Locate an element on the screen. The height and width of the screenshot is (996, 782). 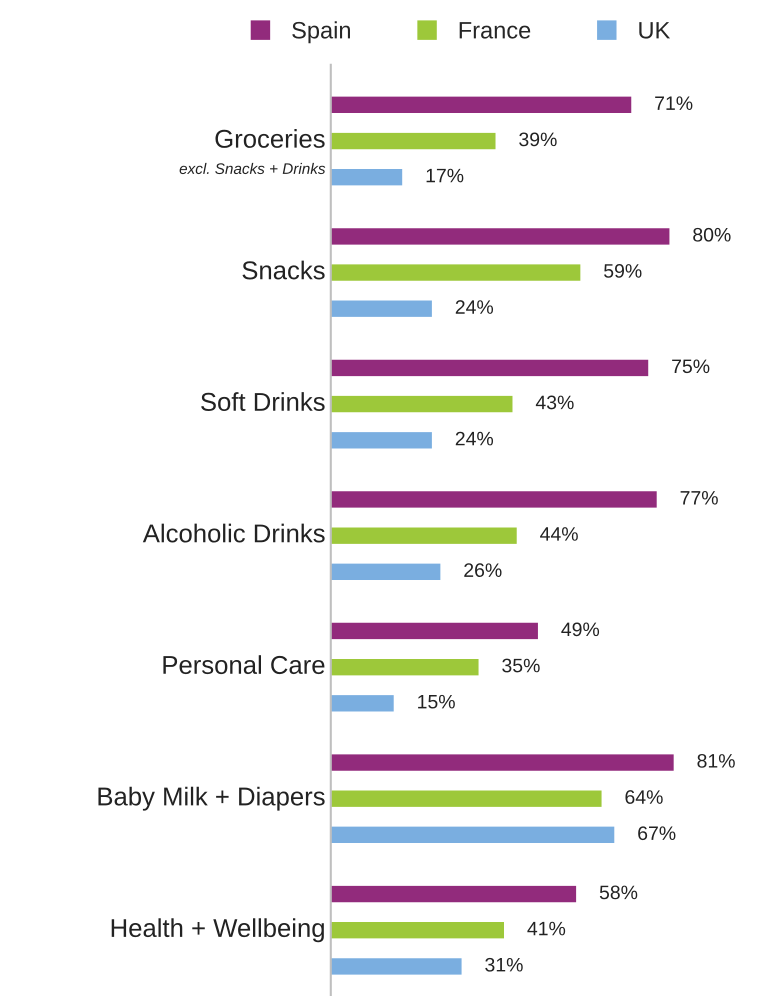
data-label: 71% is located at coordinates (673, 103).